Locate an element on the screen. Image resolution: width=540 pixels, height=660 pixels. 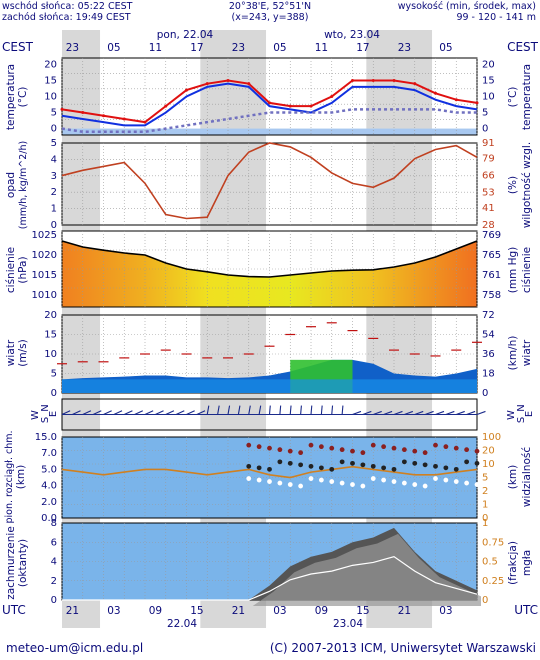
temp-tick-right: 10 is located at coordinates (488, 97).